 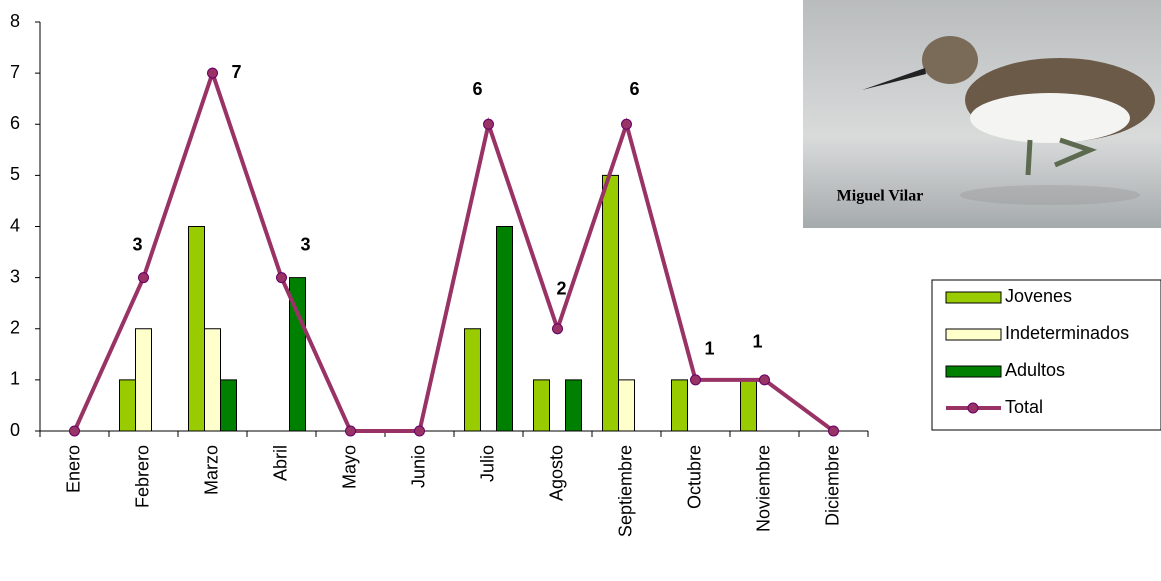 I want to click on y-tick-label: 6, so click(x=15, y=123).